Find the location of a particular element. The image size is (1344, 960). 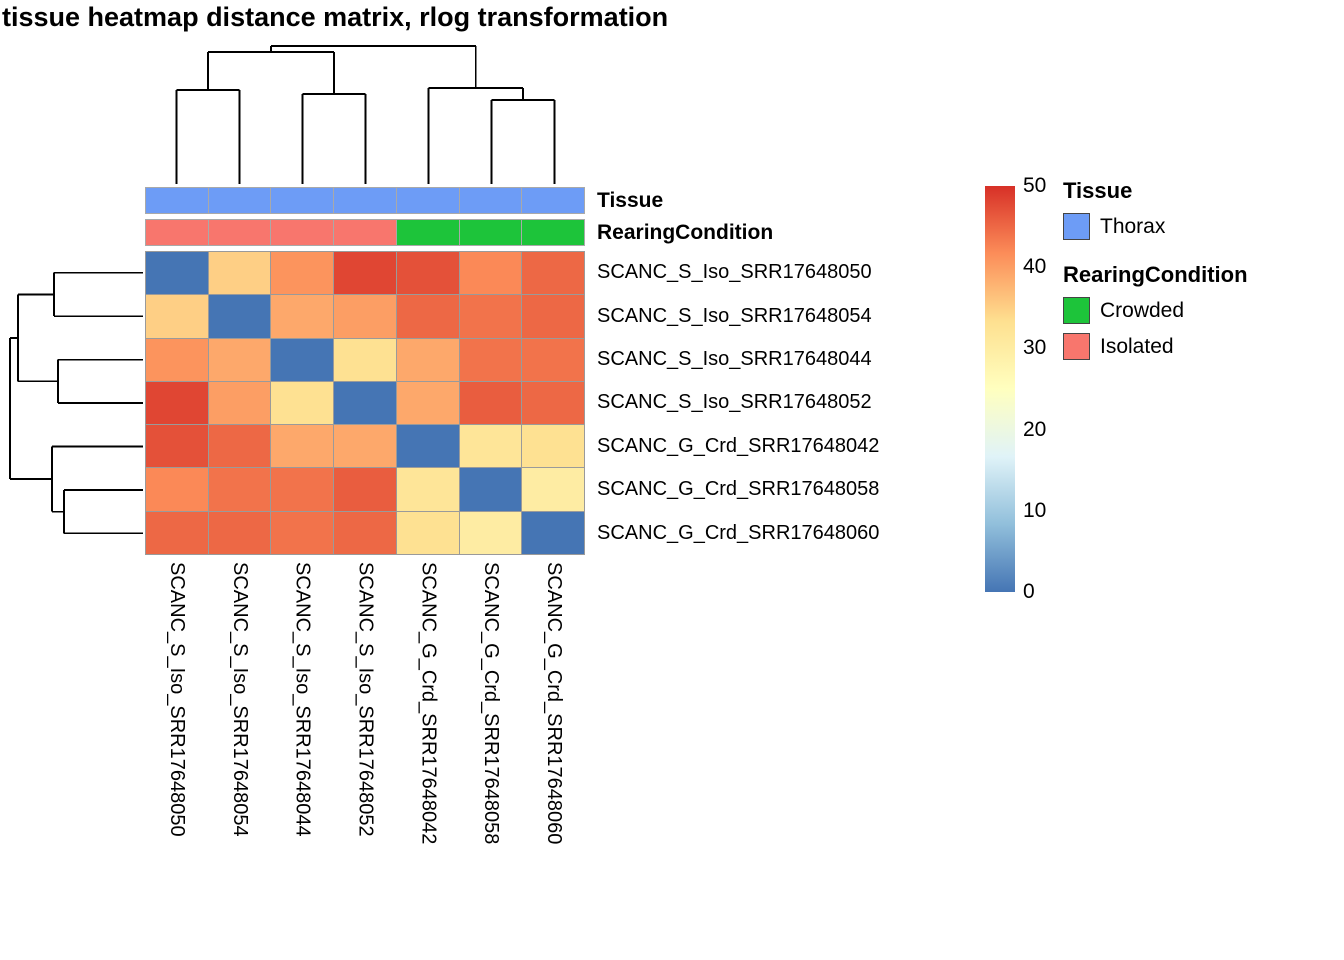

column-label-slot: SCANC_G_Crd_SRR17648042 is located at coordinates (427, 758).